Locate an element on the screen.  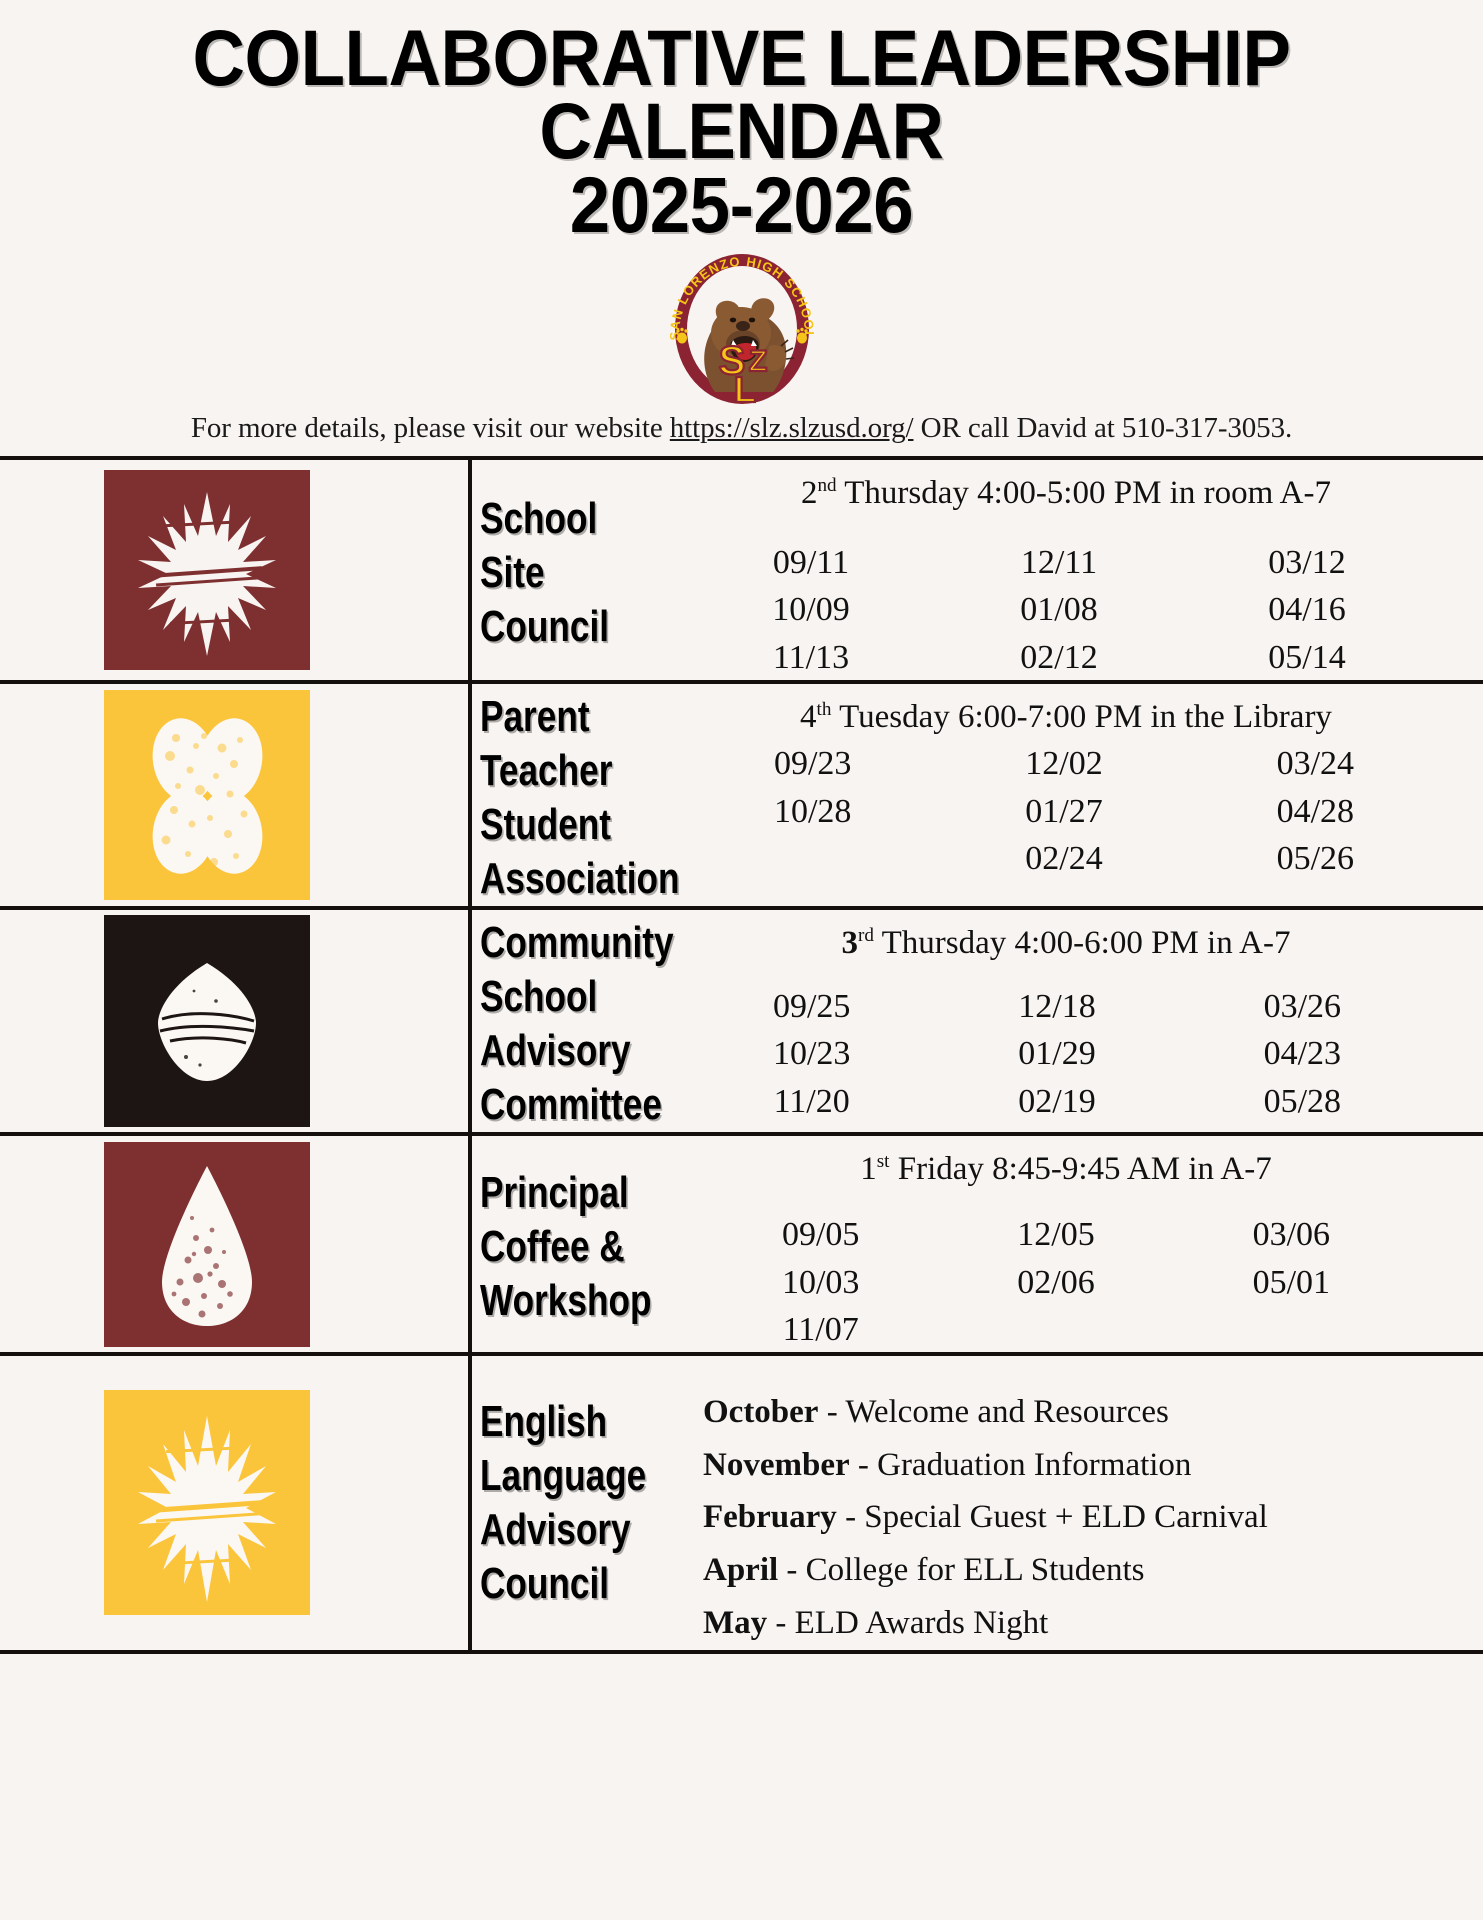
ordinal-suffix: th is located at coordinates (824, 709).